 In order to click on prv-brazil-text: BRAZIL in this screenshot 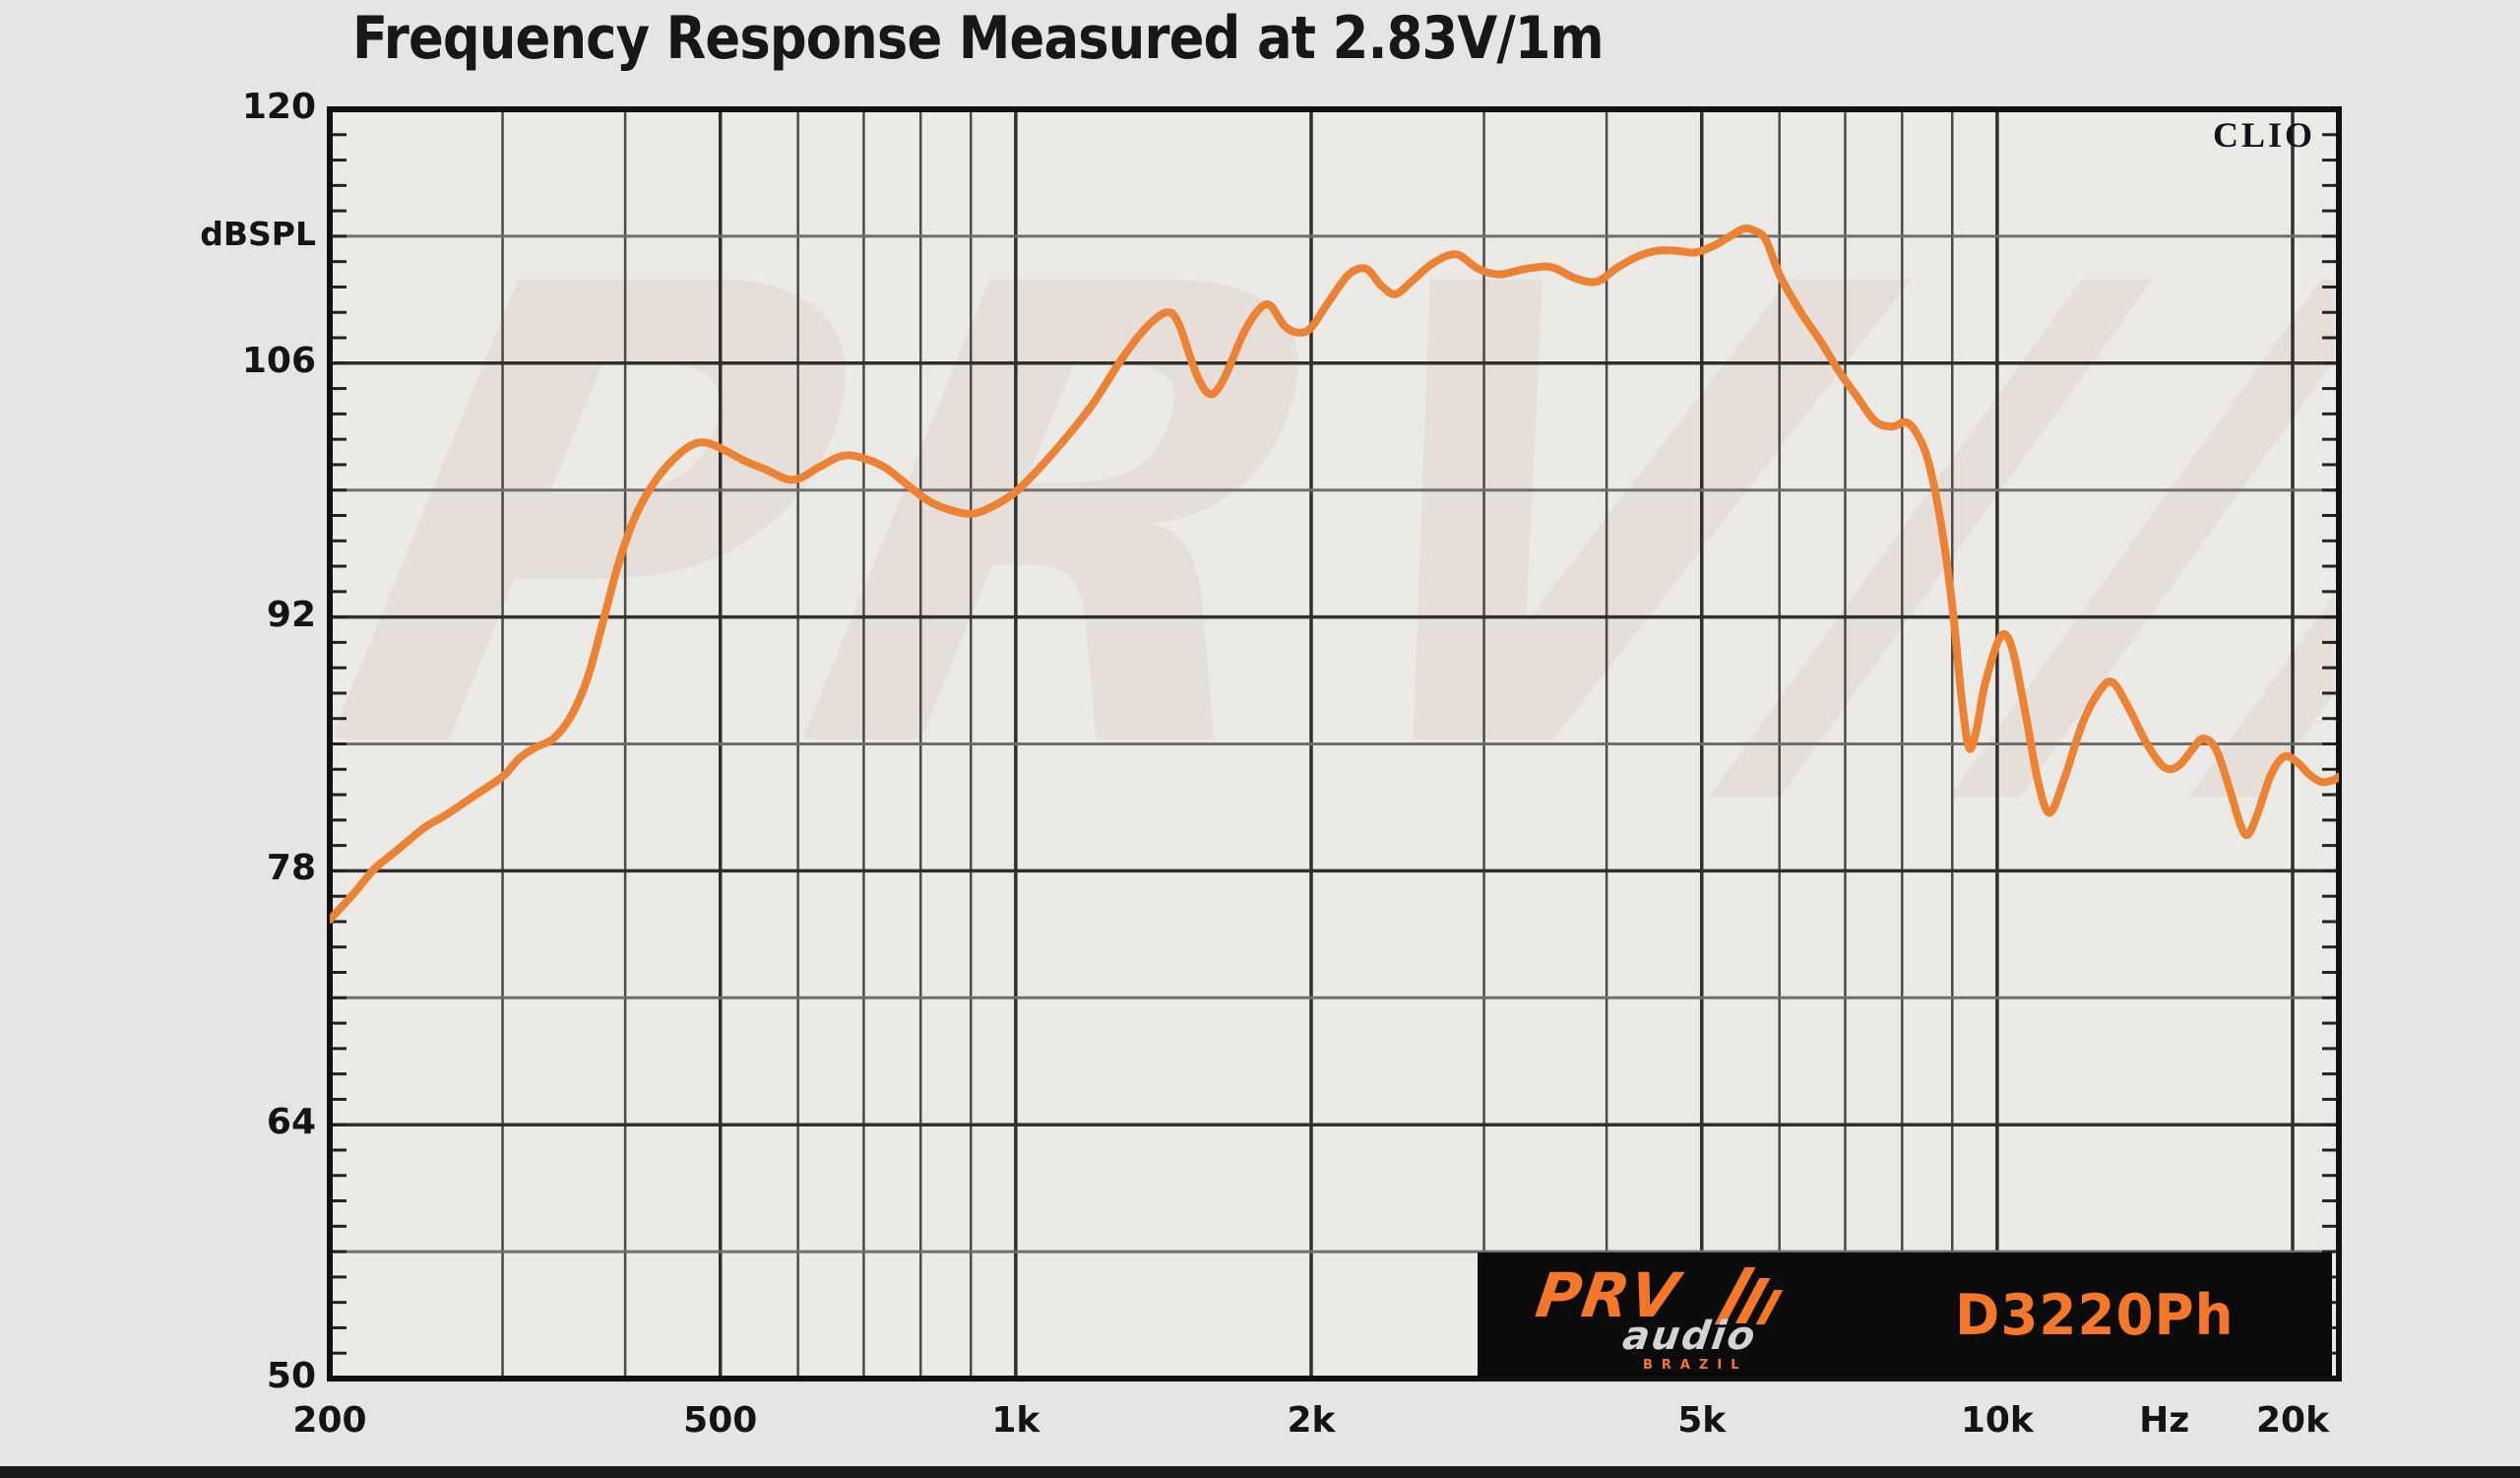, I will do `click(1695, 1365)`.